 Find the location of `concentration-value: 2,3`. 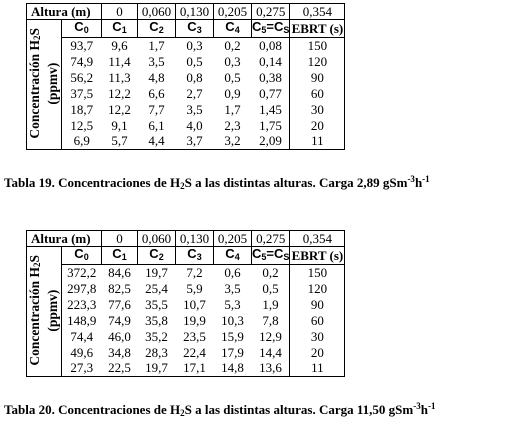

concentration-value: 2,3 is located at coordinates (232, 125).